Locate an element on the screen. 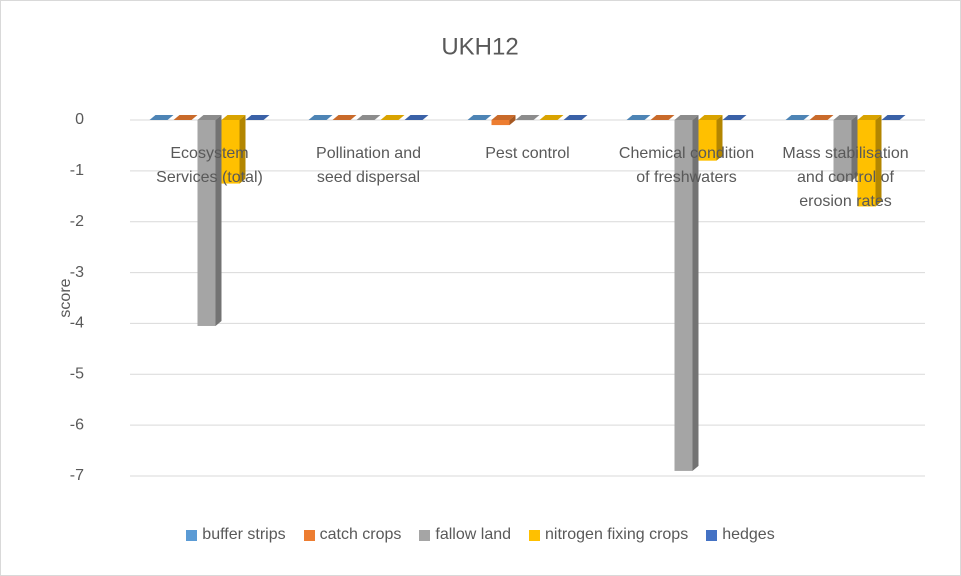  legend-label: buffer strips is located at coordinates (244, 534).